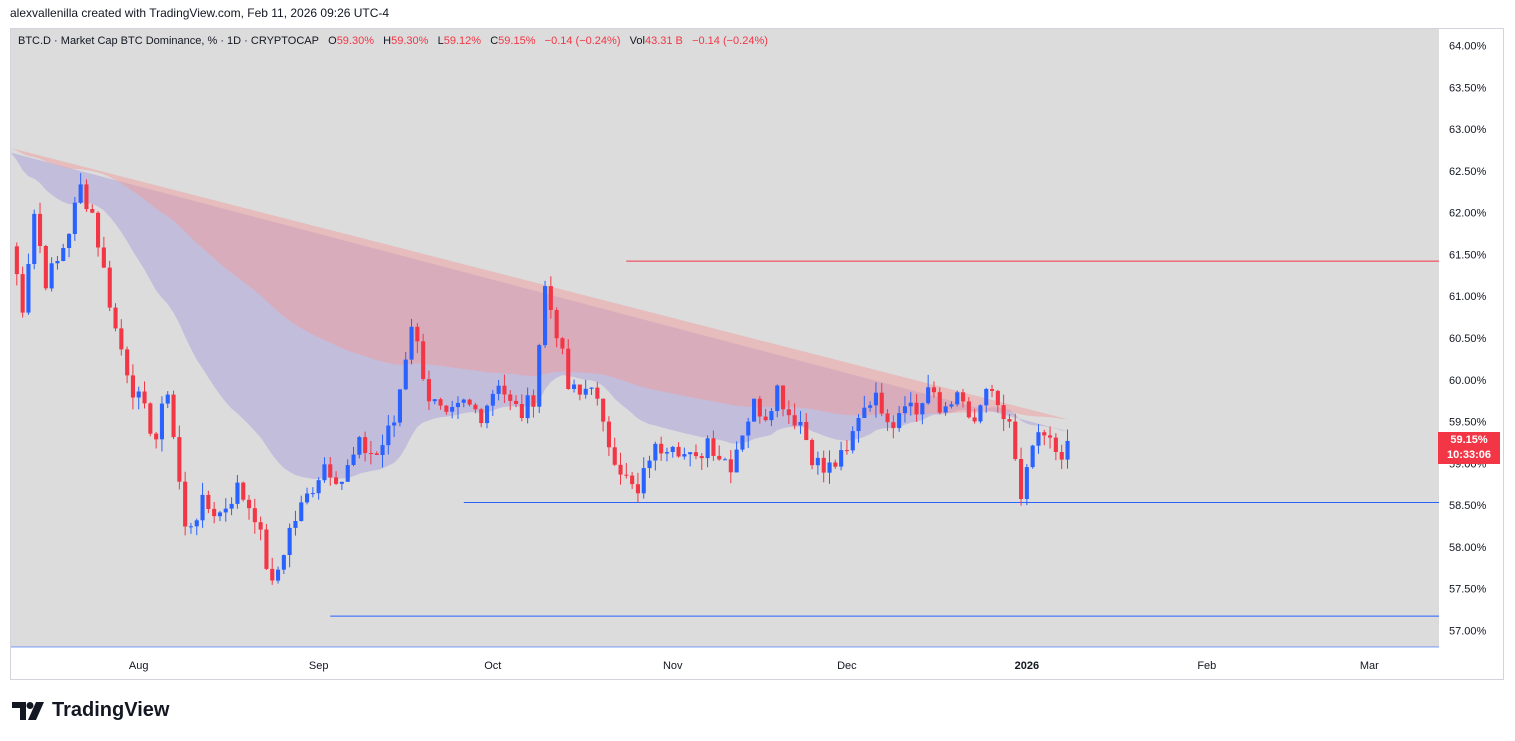 The height and width of the screenshot is (741, 1515). Describe the element at coordinates (1369, 666) in the screenshot. I see `time-tick-label: Mar` at that location.